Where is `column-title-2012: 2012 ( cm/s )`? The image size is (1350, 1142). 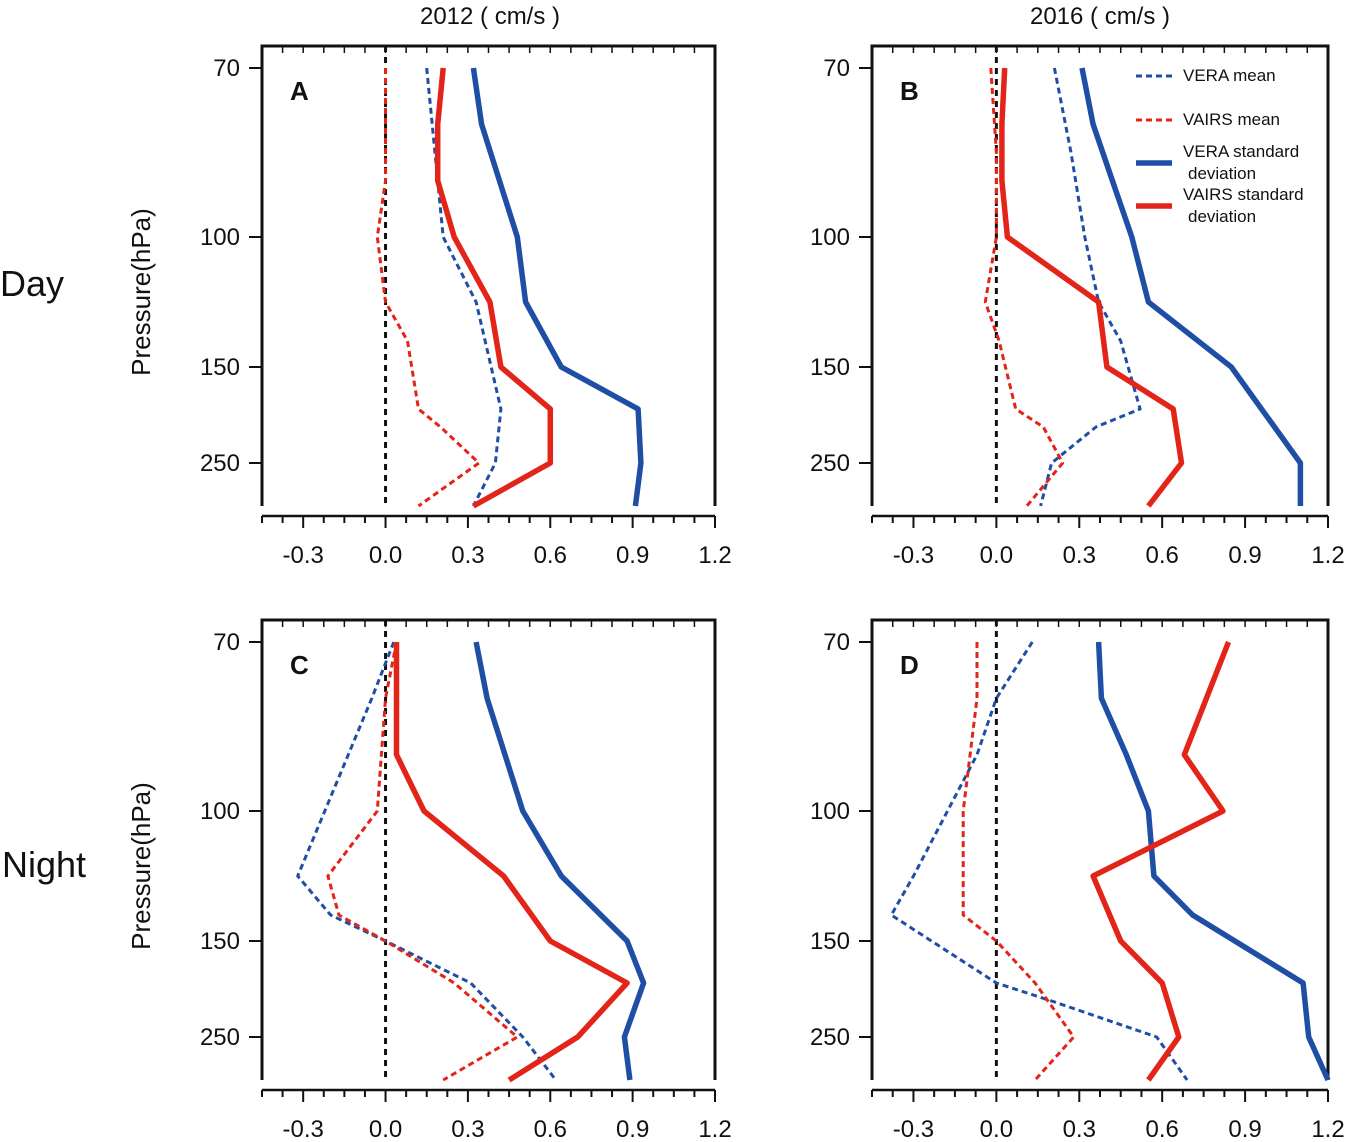
column-title-2012: 2012 ( cm/s ) is located at coordinates (490, 16).